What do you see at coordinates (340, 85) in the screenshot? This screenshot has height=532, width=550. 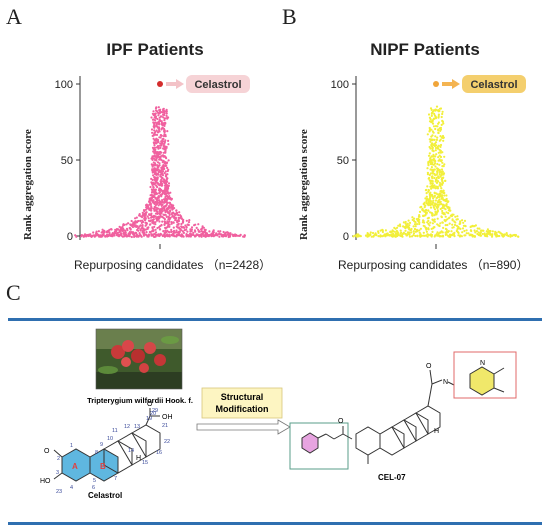 I see `y-tick-label-100: 100` at bounding box center [340, 85].